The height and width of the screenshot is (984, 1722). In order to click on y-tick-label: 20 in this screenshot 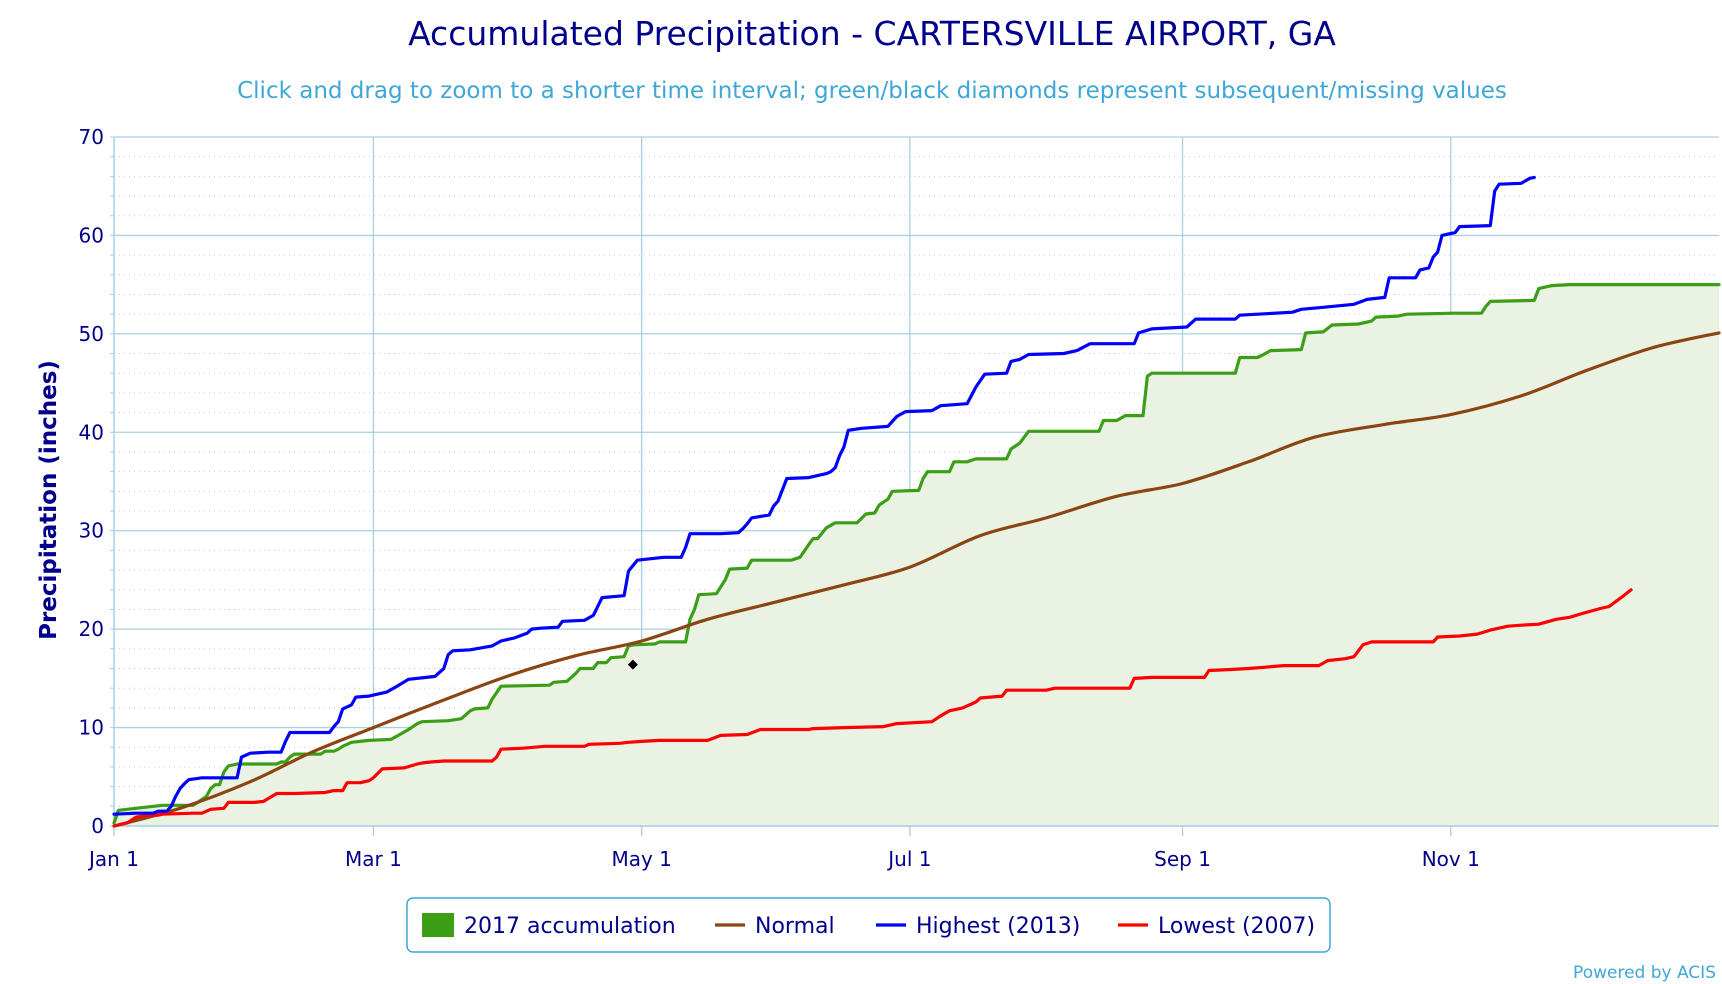, I will do `click(91, 629)`.